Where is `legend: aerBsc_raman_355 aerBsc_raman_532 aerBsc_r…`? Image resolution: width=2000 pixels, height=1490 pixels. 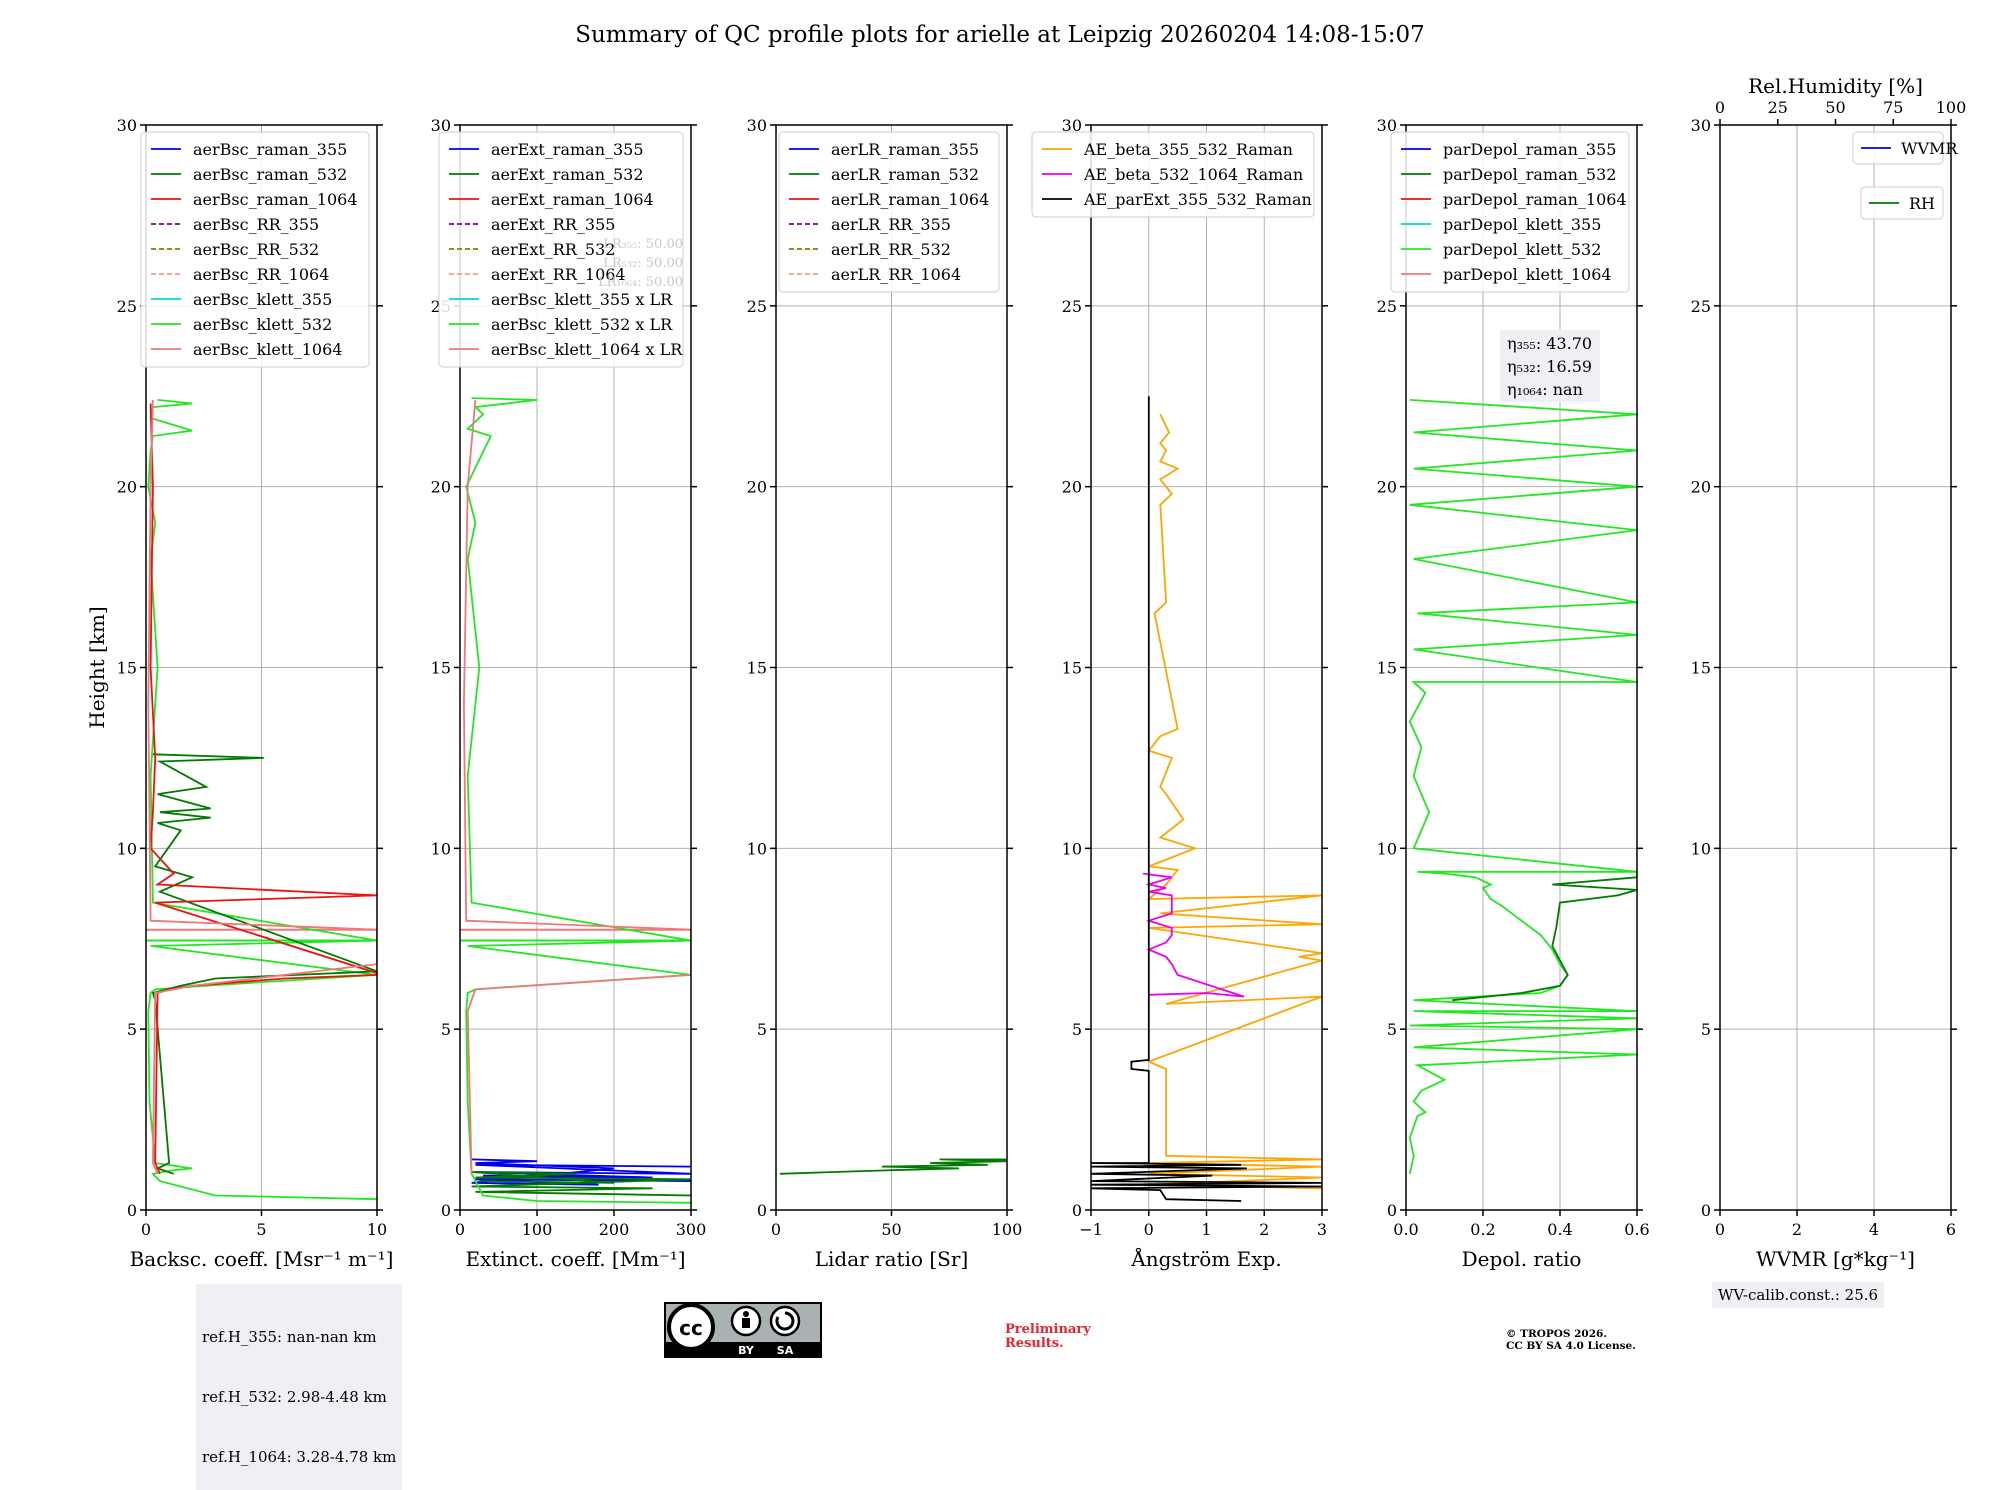
legend: aerBsc_raman_355 aerBsc_raman_532 aerBsc_r… is located at coordinates (255, 249).